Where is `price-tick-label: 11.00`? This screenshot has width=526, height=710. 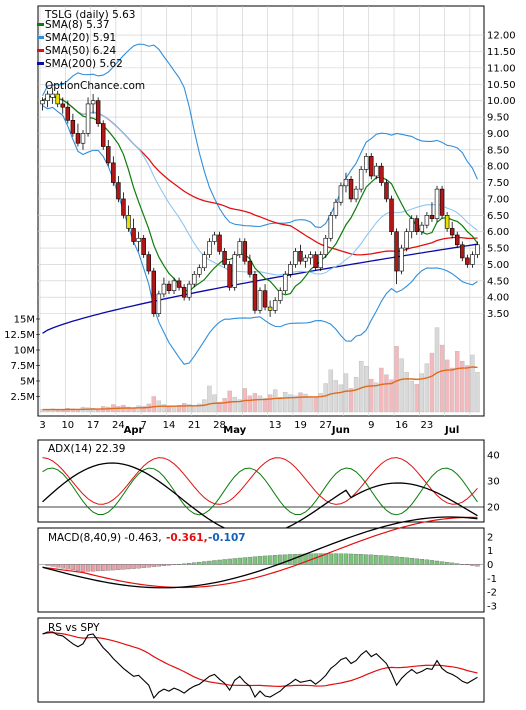 price-tick-label: 11.00 is located at coordinates (501, 68).